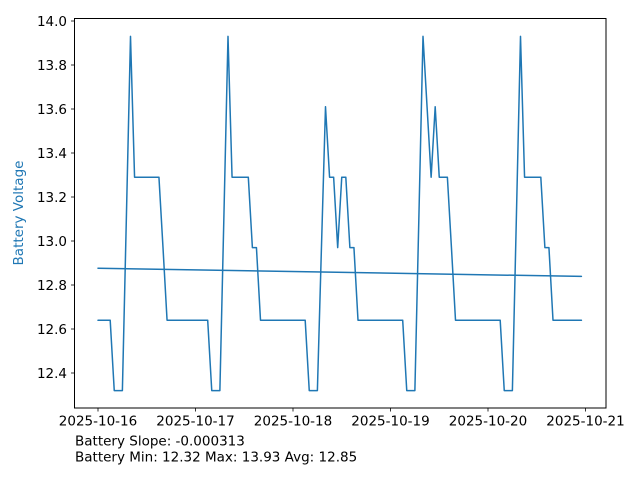  Describe the element at coordinates (19, 213) in the screenshot. I see `y-axis-label: Battery Voltage` at that location.